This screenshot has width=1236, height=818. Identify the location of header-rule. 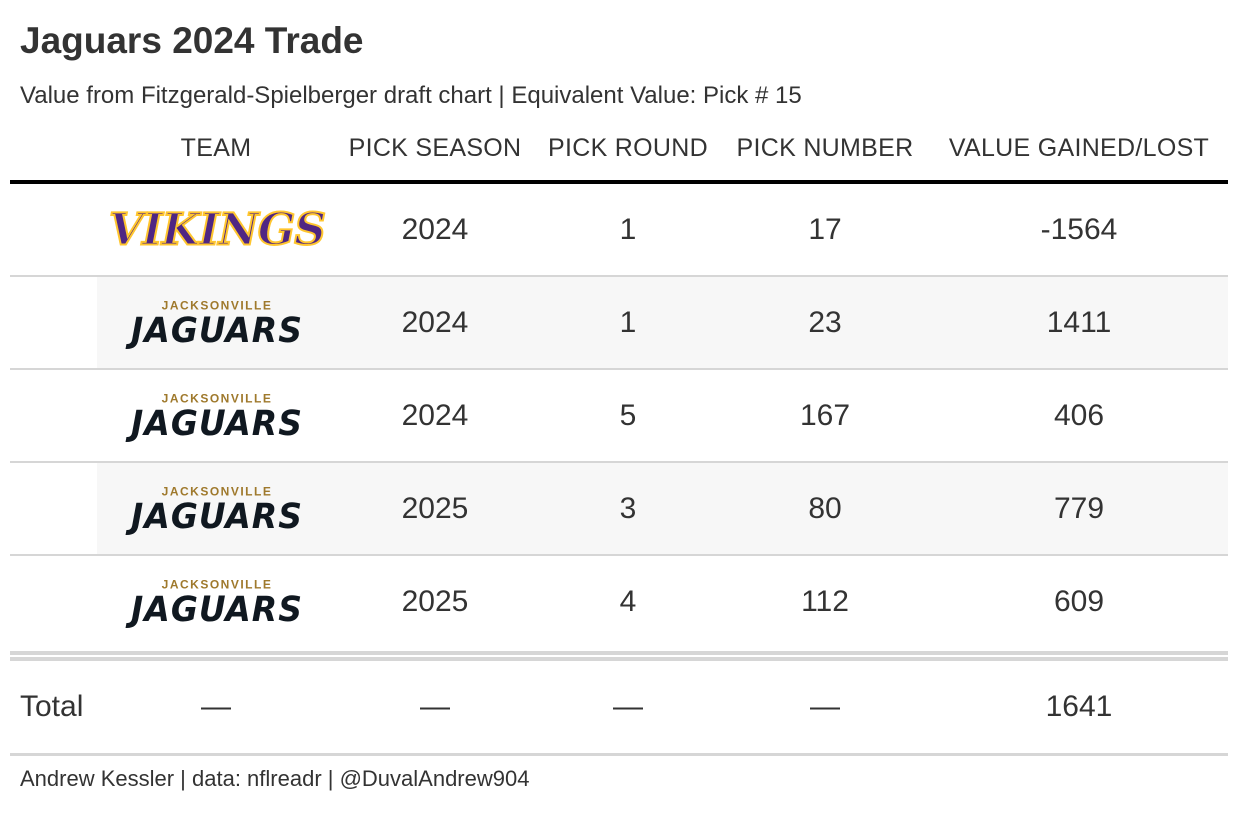
(619, 182).